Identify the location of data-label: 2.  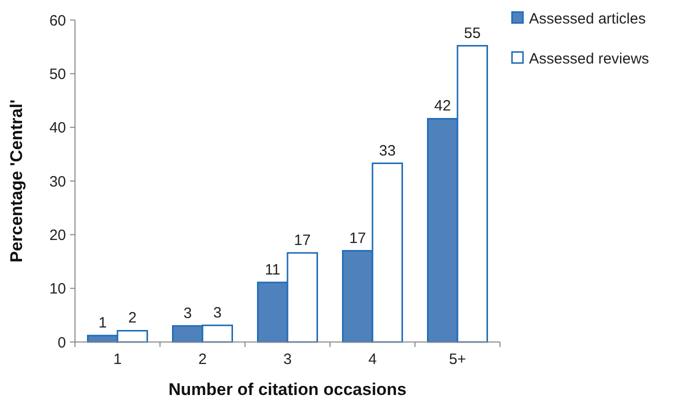
(132, 318).